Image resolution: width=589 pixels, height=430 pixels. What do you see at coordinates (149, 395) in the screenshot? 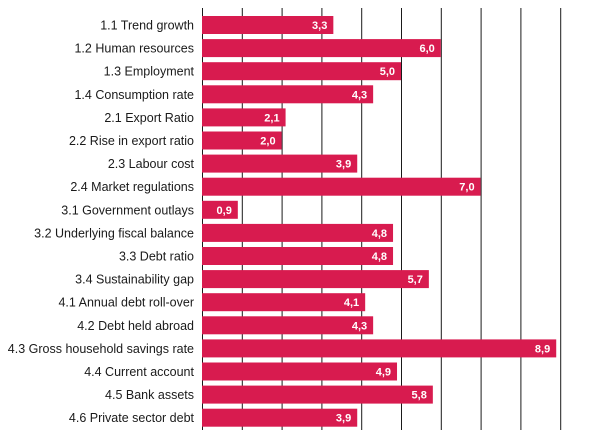
I see `category-label: 4.5 Bank assets` at bounding box center [149, 395].